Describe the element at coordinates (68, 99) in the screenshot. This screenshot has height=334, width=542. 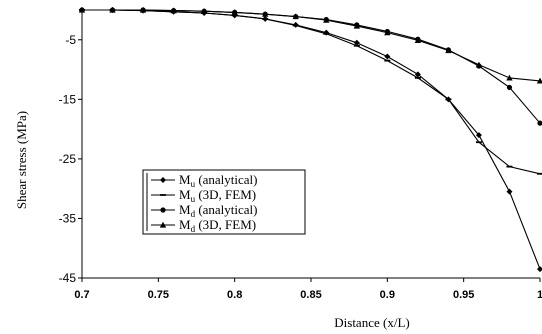
I see `y-tick-label: -15` at that location.